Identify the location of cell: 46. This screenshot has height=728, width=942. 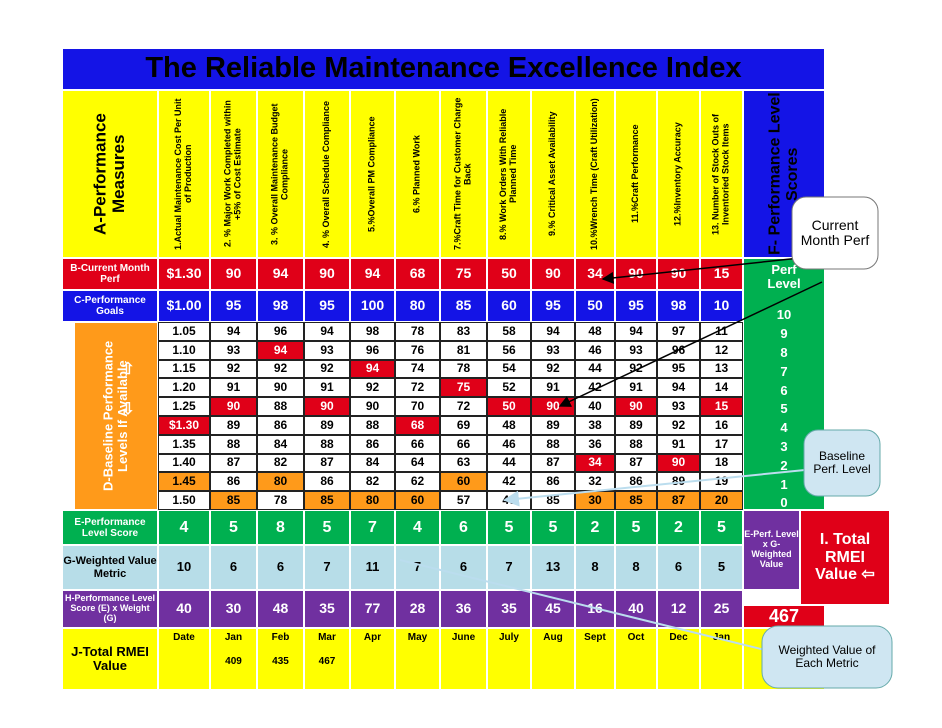
(595, 350).